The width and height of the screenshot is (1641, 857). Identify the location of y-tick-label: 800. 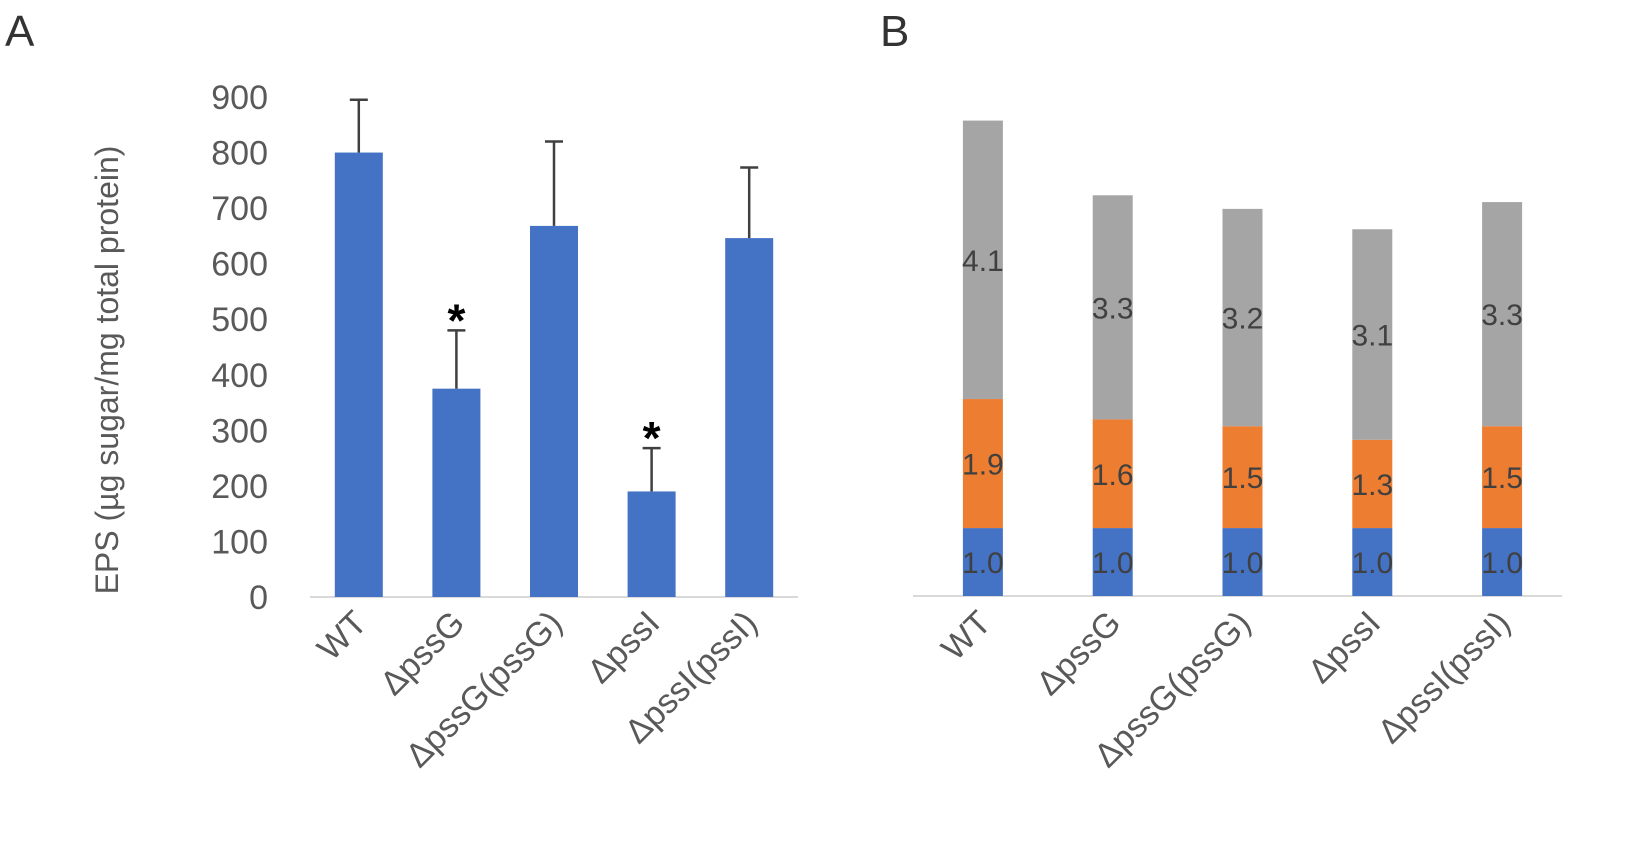
(239, 154).